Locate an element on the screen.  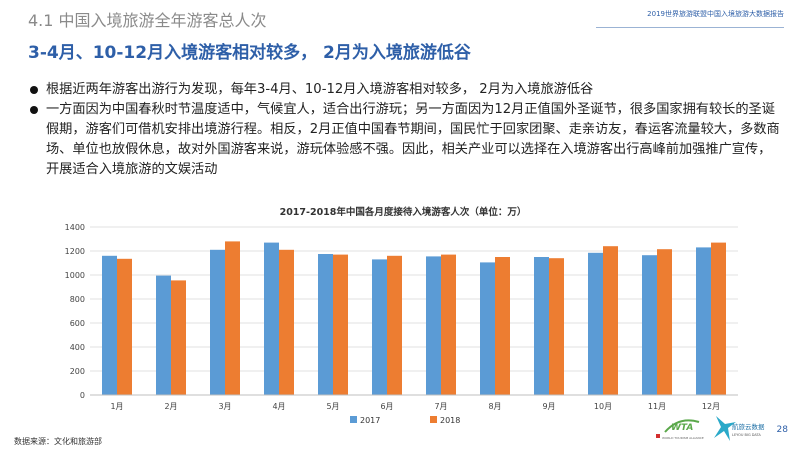
x-tick-label: 9月 is located at coordinates (548, 406).